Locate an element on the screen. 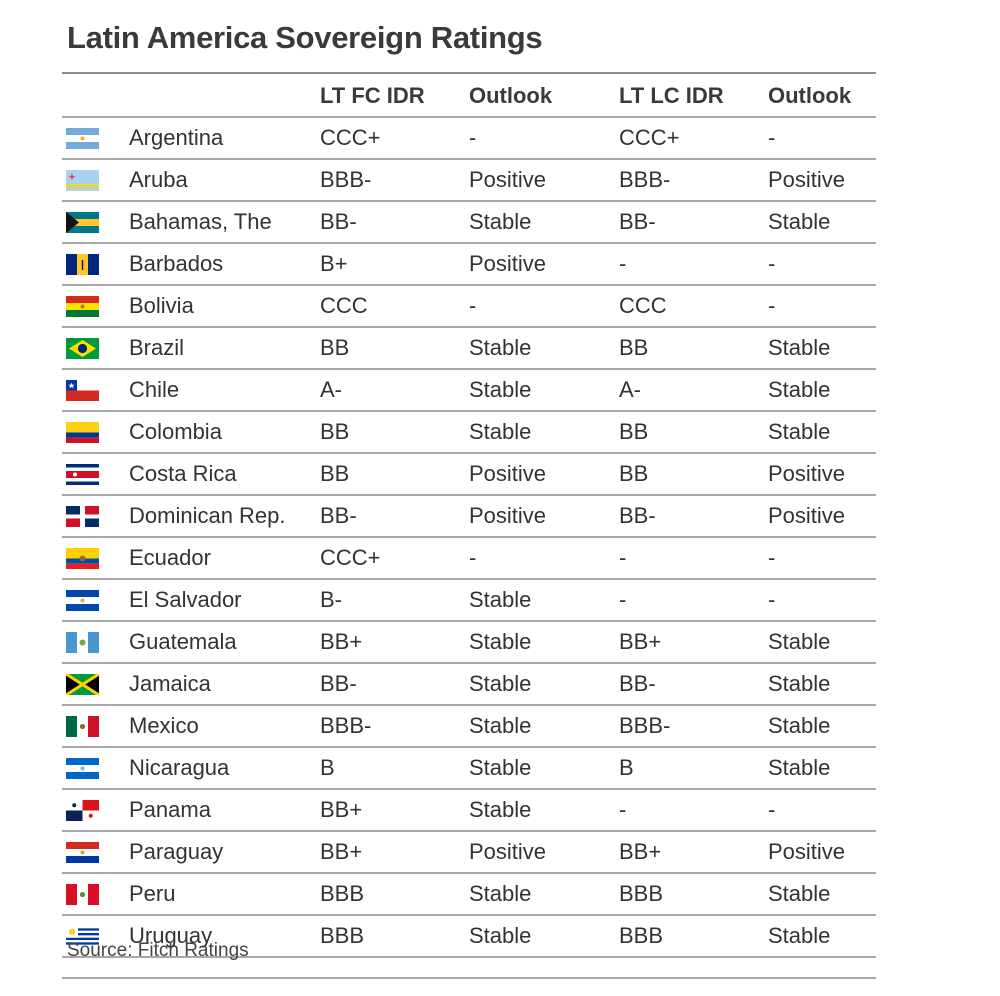 The height and width of the screenshot is (996, 1000). lt-lc-idr-value: CCC is located at coordinates (643, 305).